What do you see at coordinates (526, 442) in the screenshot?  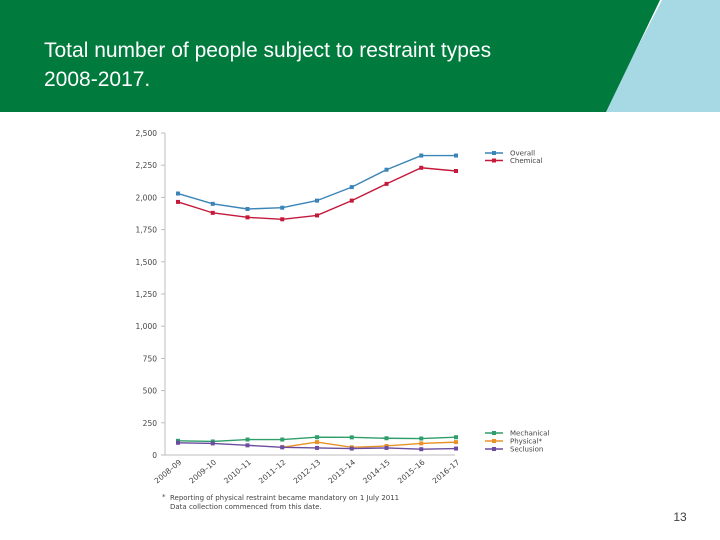 I see `legend-label: Physical*` at bounding box center [526, 442].